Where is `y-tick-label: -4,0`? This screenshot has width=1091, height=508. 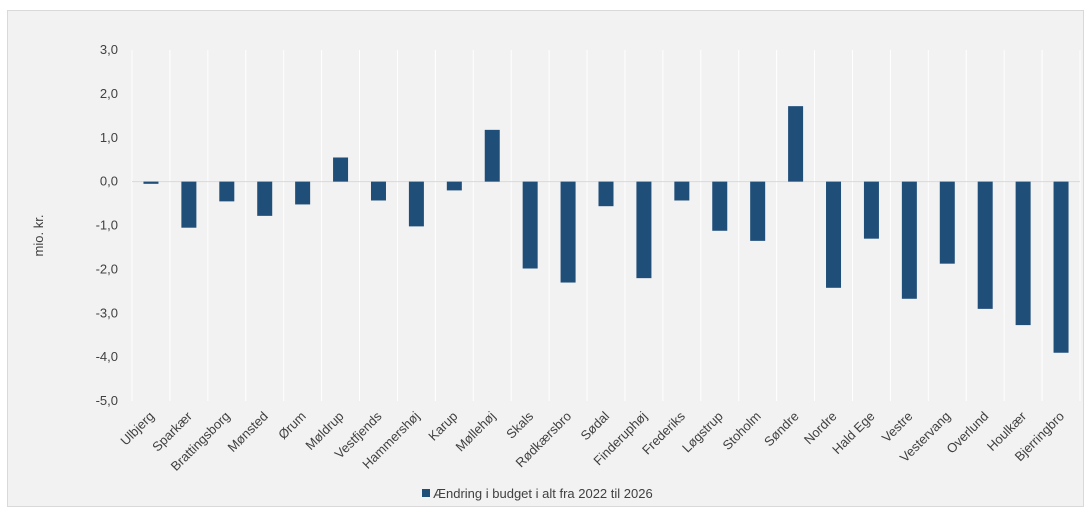 y-tick-label: -4,0 is located at coordinates (107, 356).